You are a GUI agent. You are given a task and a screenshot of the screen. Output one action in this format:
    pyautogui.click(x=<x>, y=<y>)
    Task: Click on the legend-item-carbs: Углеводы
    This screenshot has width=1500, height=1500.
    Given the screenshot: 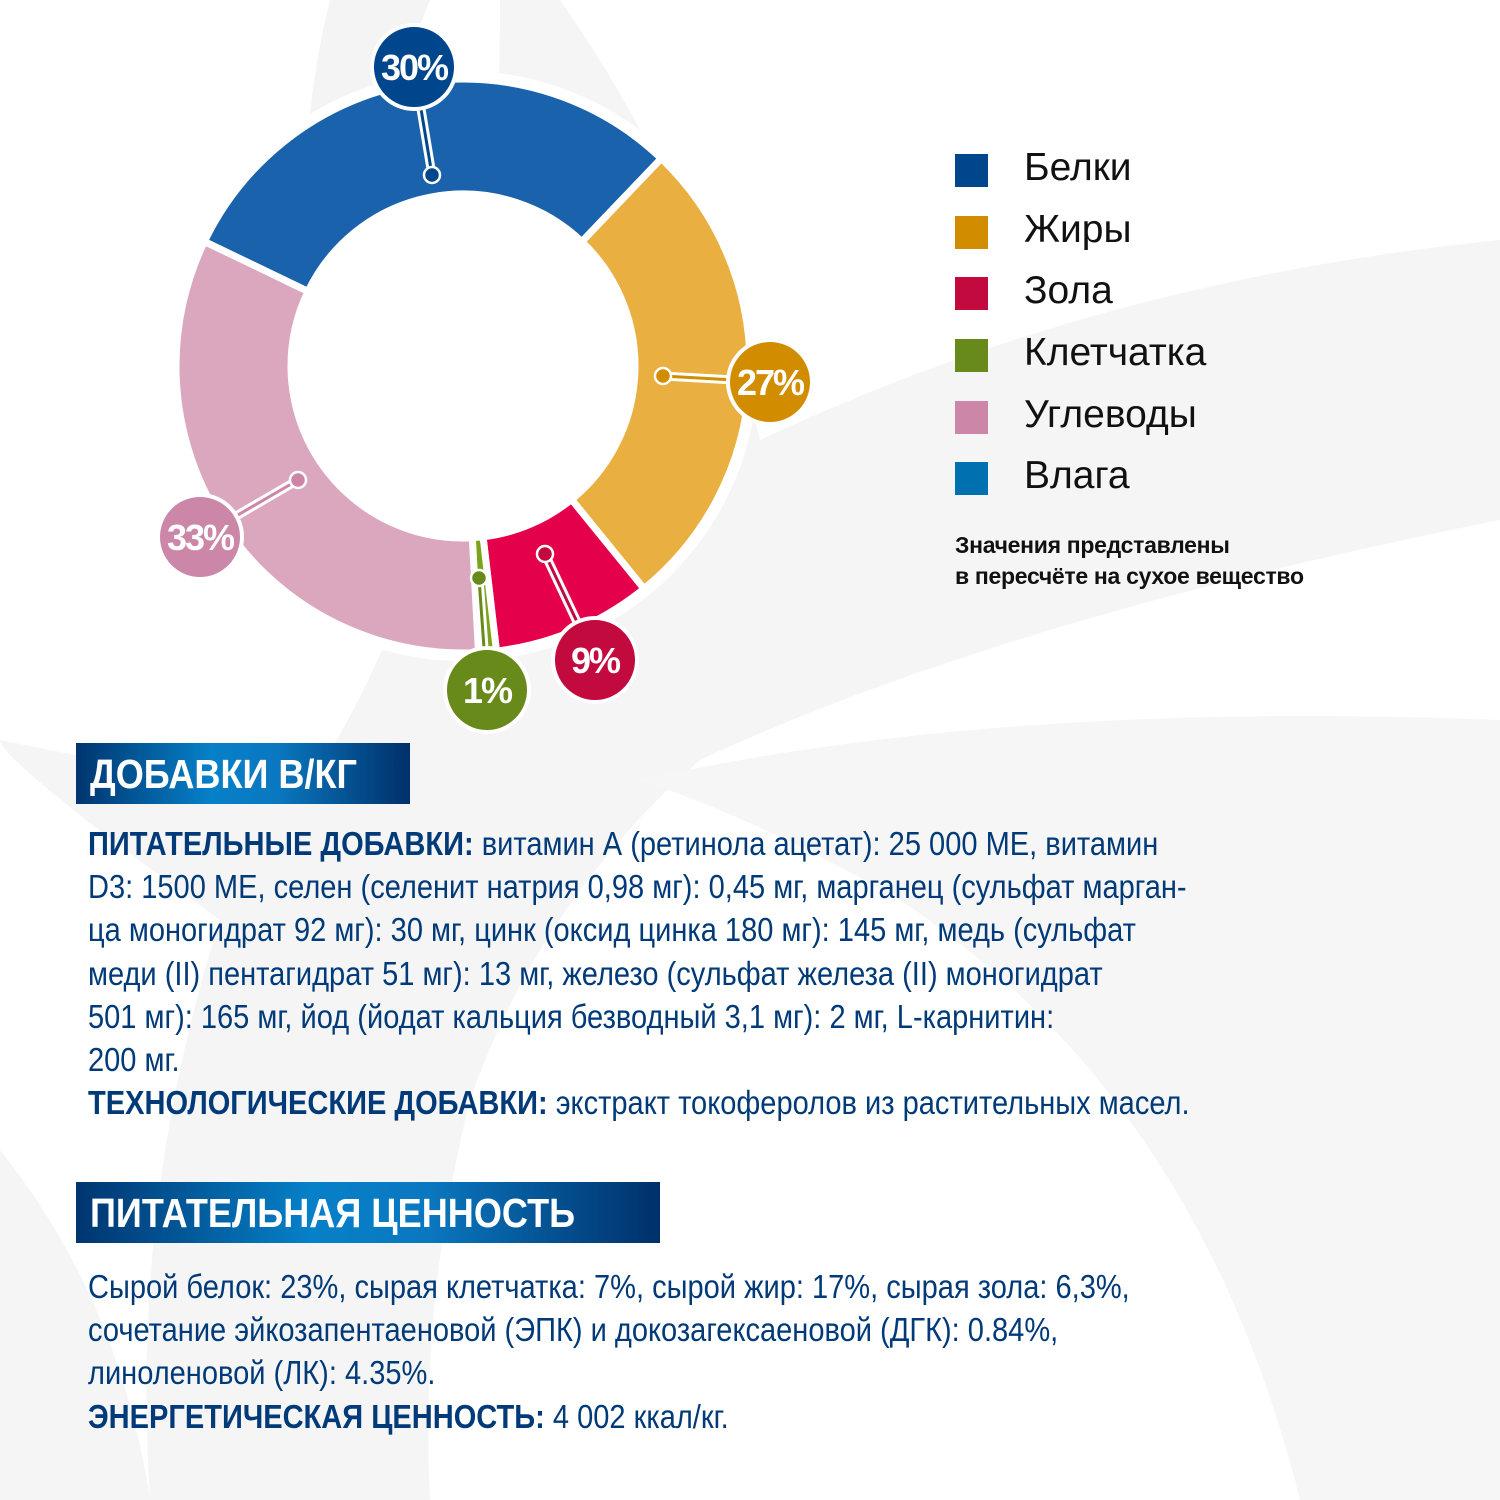 What is the action you would take?
    pyautogui.click(x=1155, y=415)
    